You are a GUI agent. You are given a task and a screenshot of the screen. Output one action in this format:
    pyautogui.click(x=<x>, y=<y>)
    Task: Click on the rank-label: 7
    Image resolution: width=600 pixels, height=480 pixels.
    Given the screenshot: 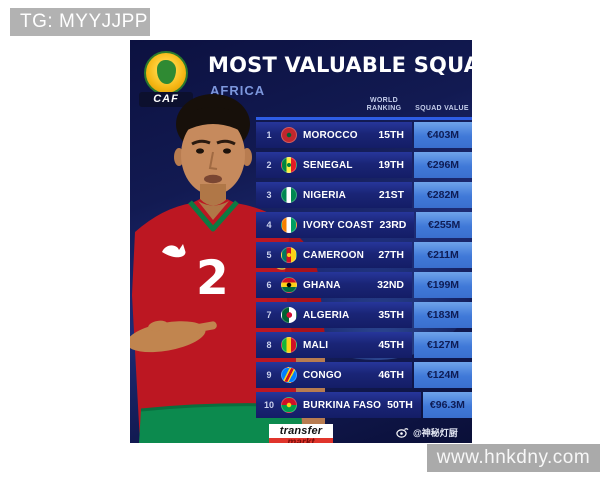 What is the action you would take?
    pyautogui.click(x=269, y=315)
    